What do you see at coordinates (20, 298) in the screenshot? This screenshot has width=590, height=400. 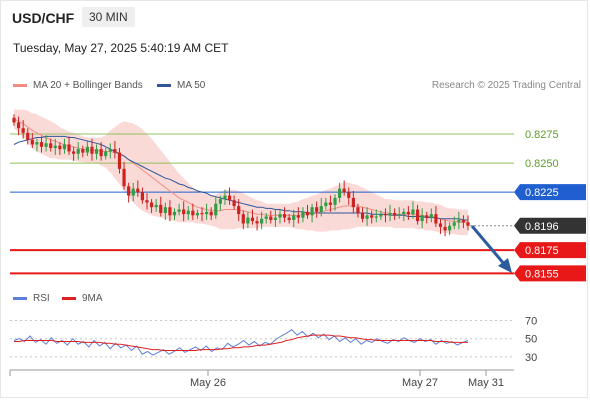 I see `rsi-swatch` at bounding box center [20, 298].